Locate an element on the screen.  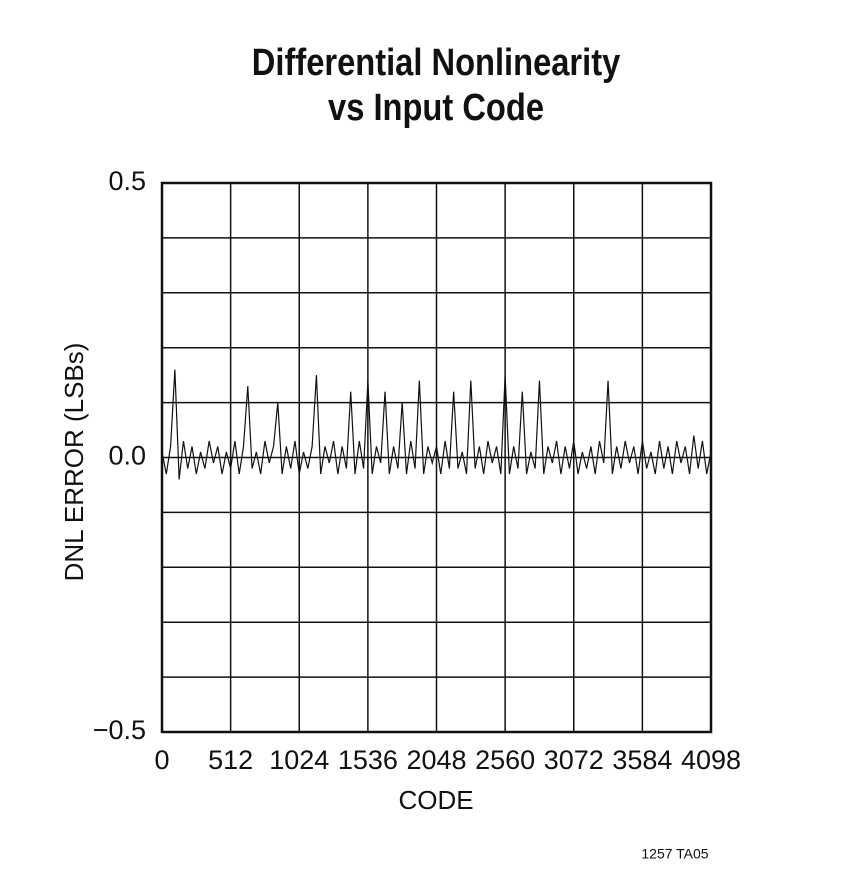
x-tick-label: 1024 is located at coordinates (299, 760).